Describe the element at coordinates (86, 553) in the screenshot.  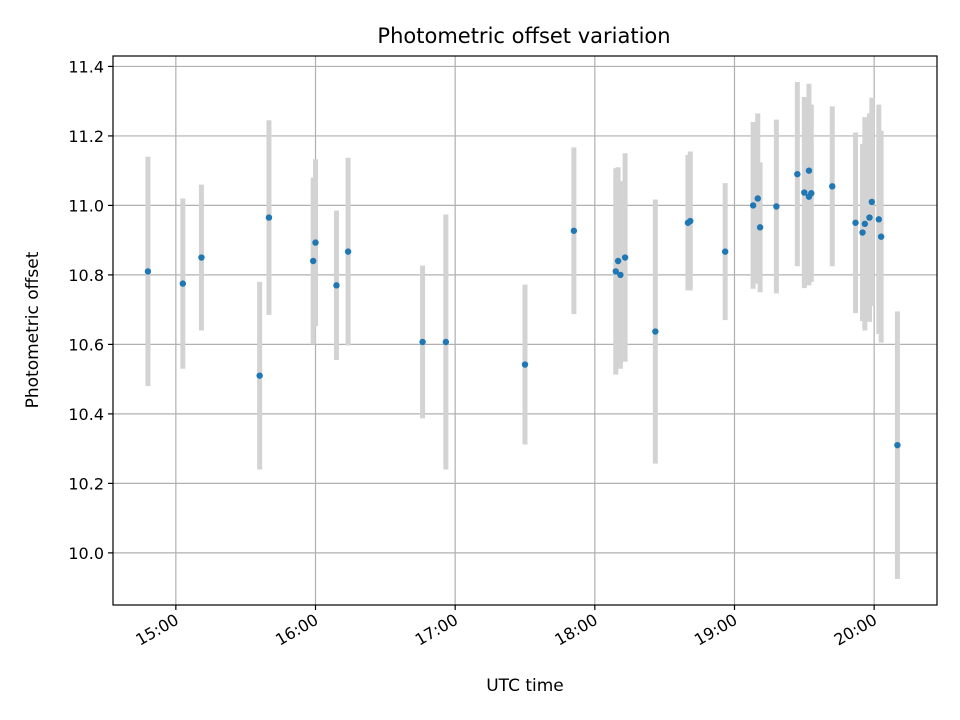
I see `y-tick-label: 10.0` at that location.